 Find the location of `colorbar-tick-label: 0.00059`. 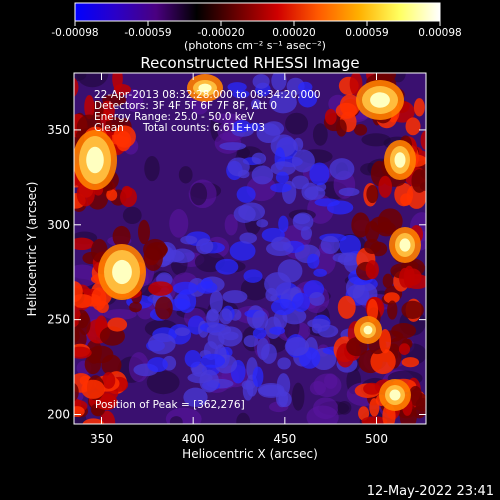

colorbar-tick-label: 0.00059 is located at coordinates (366, 33).